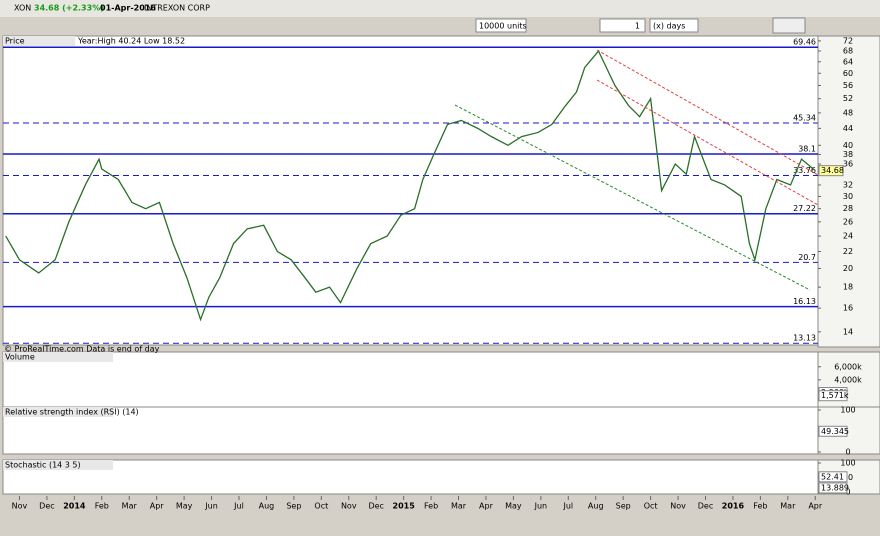  I want to click on count-input, so click(622, 25).